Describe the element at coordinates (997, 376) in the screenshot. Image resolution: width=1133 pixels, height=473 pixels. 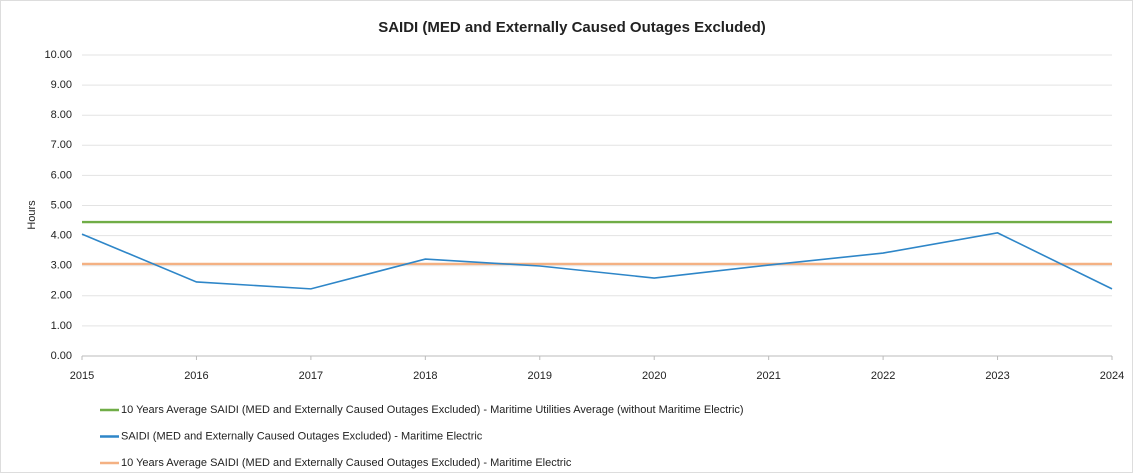
I see `x-tick-label: 2023` at that location.